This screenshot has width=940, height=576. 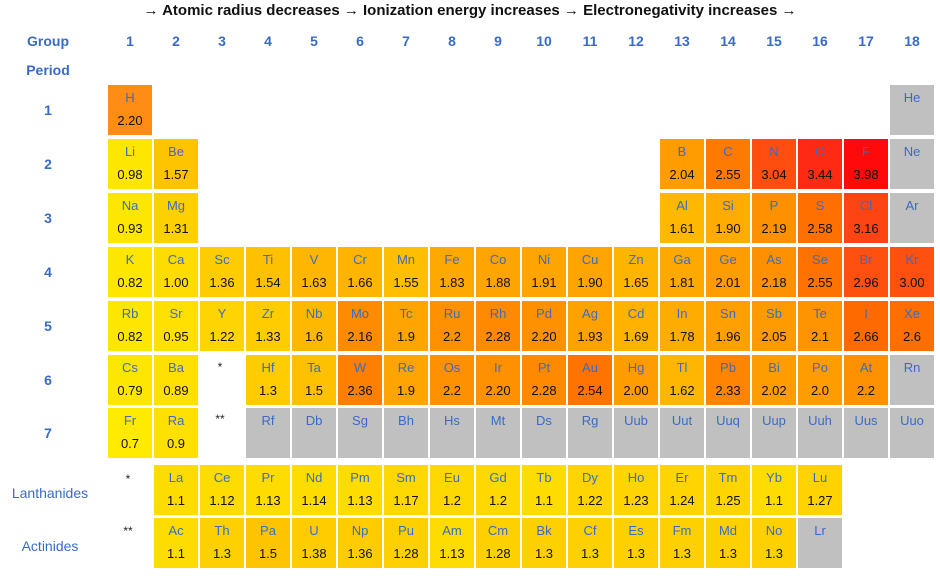 What do you see at coordinates (912, 282) in the screenshot?
I see `electronegativity-value: 3.00` at bounding box center [912, 282].